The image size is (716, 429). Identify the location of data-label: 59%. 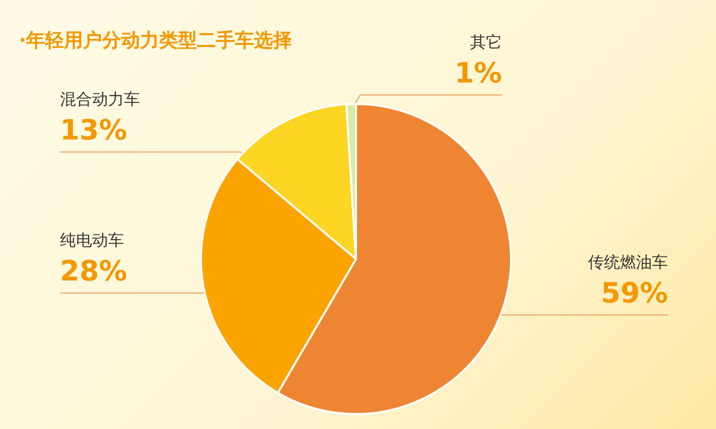
(634, 293).